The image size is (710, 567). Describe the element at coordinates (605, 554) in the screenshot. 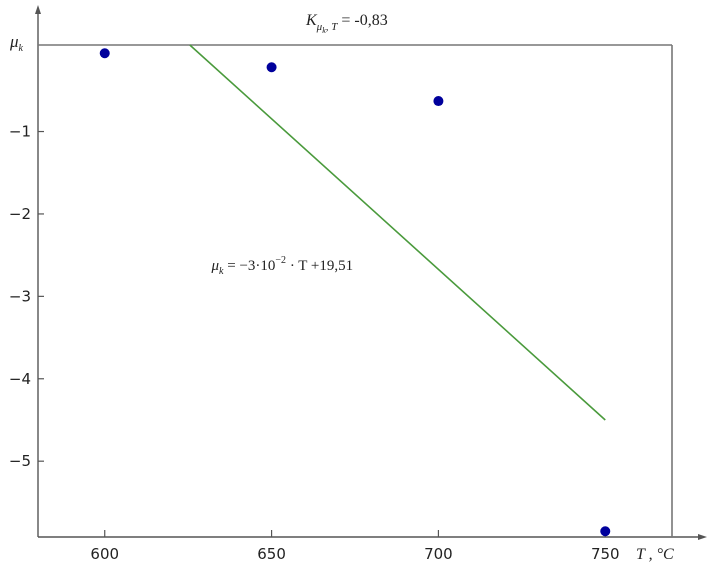

I see `x-tick-label: 750` at that location.